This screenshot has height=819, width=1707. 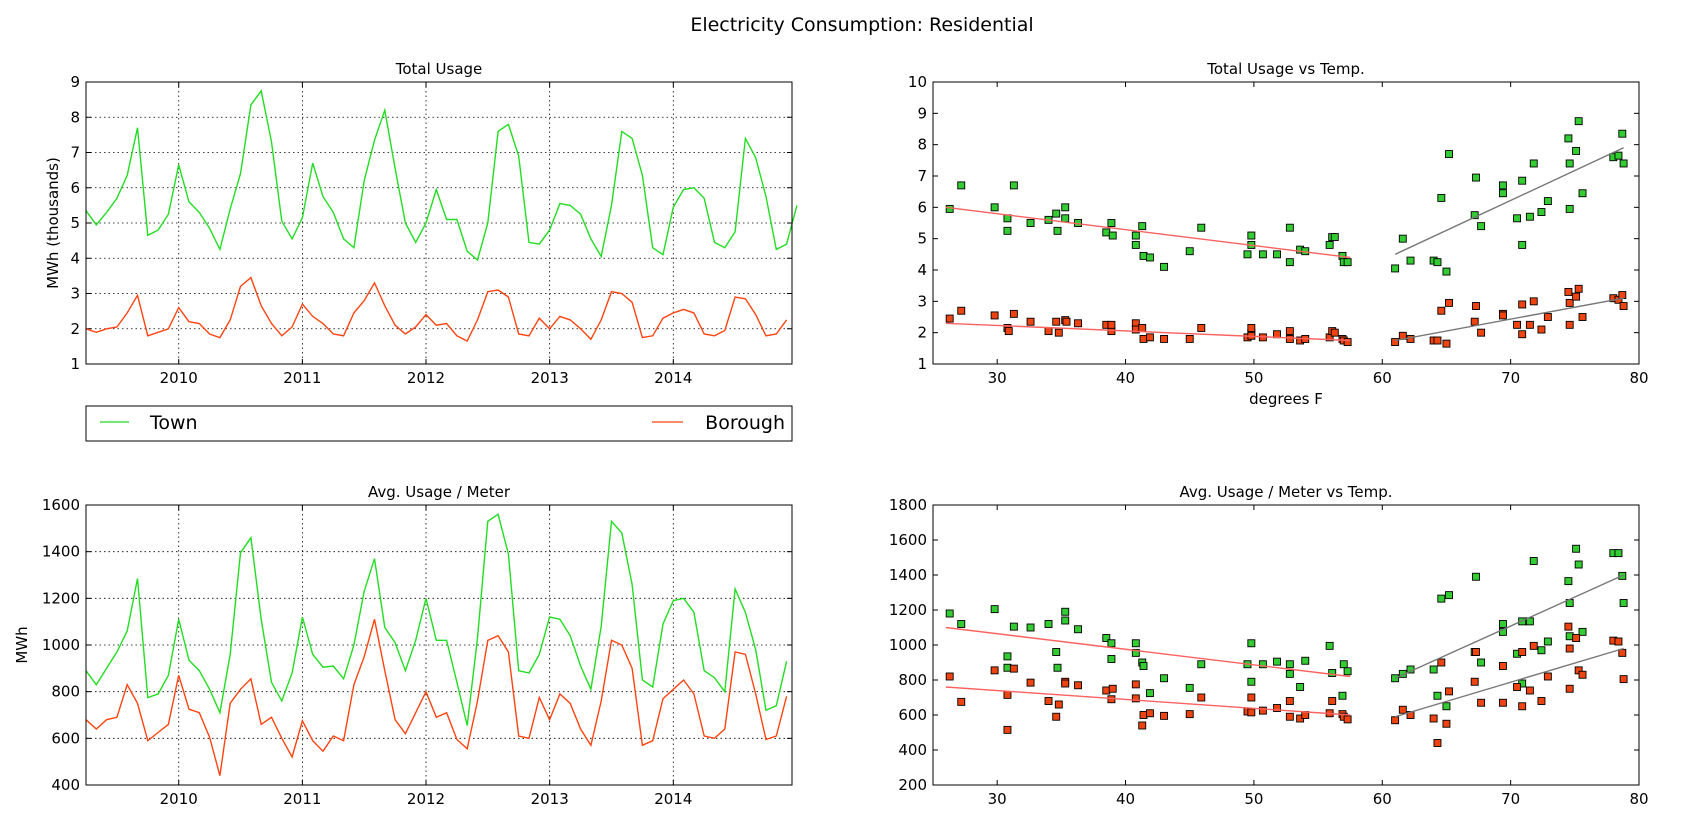 I want to click on legend-label-town: Town, so click(x=173, y=423).